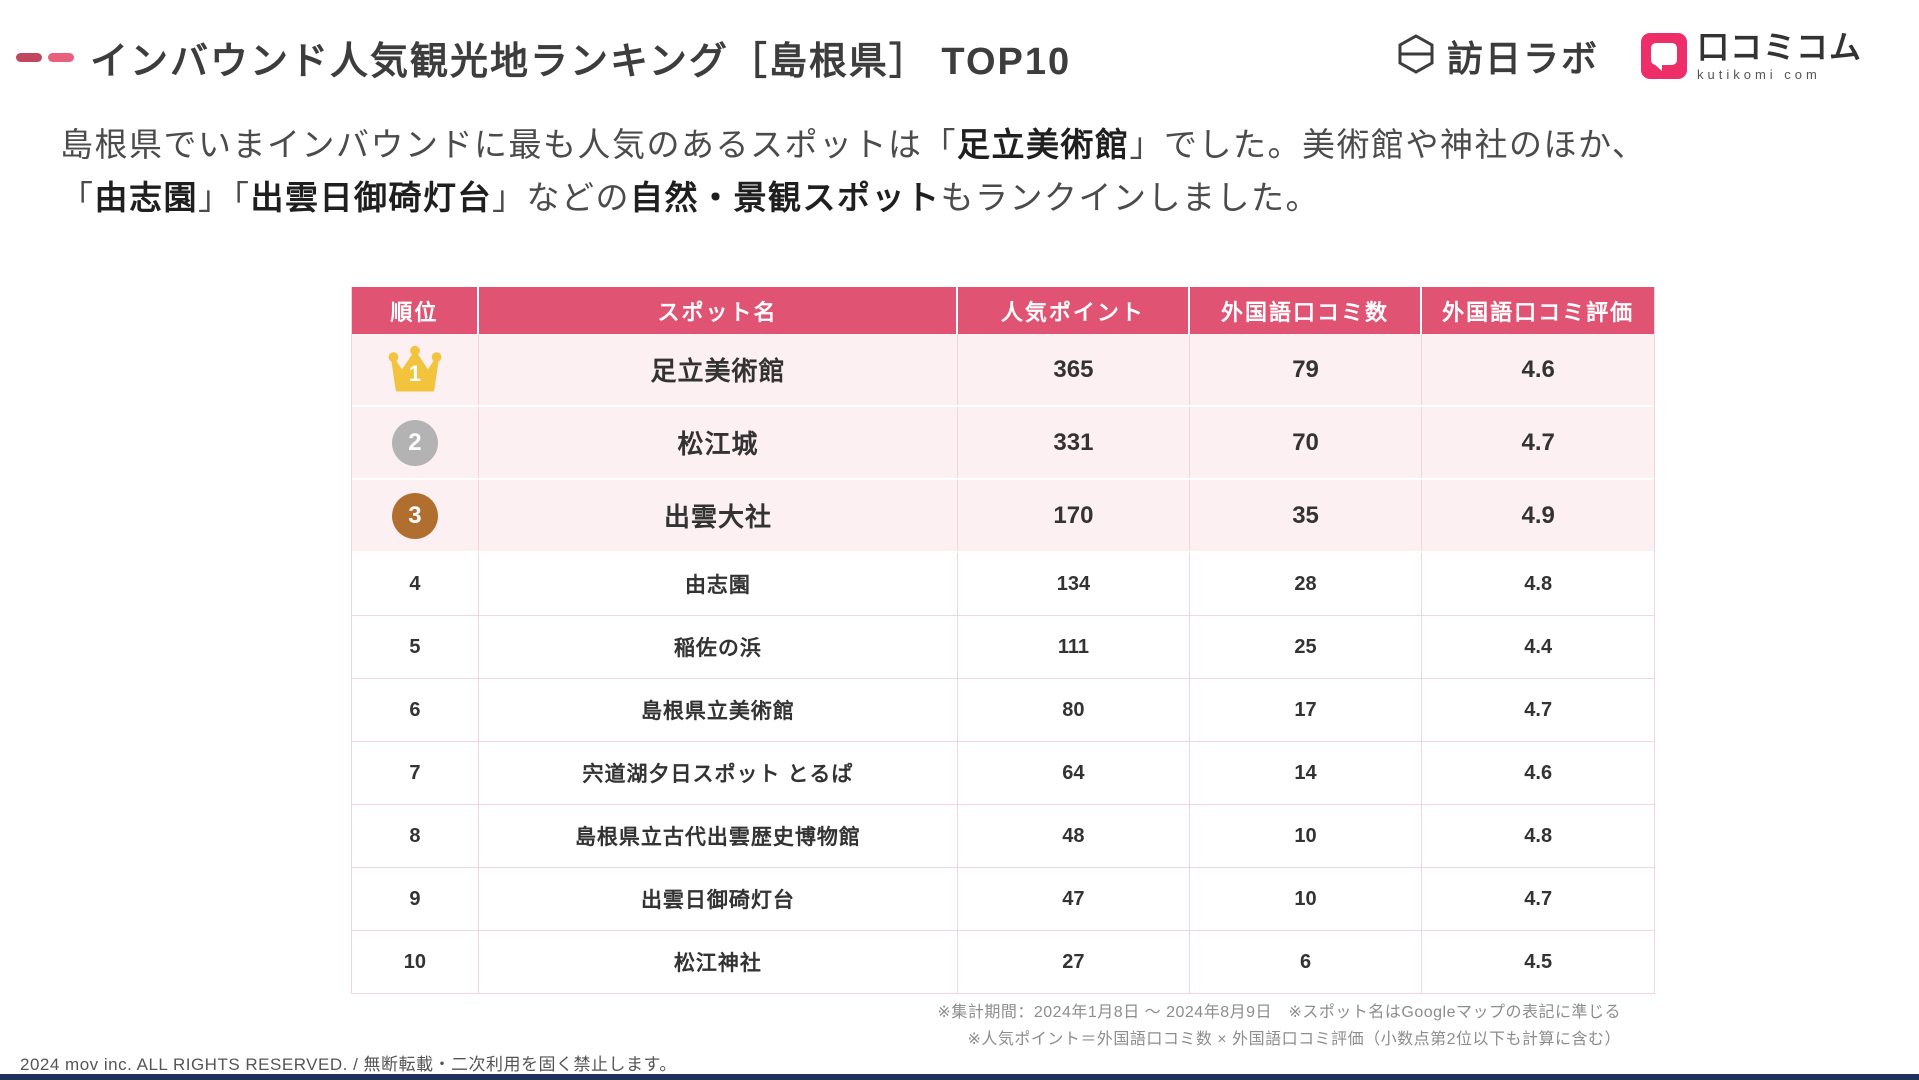 This screenshot has height=1080, width=1919. I want to click on spot-name: 宍道湖夕日スポット とるぱ, so click(719, 773).